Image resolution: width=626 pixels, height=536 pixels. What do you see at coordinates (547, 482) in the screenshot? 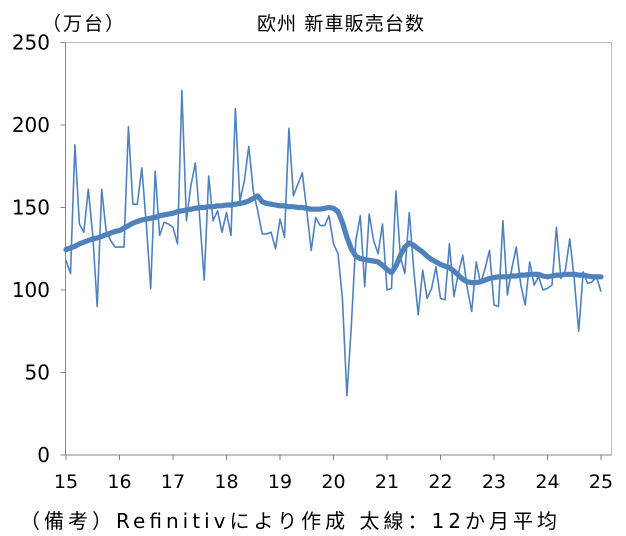
I see `x-tick-label: 24` at bounding box center [547, 482].